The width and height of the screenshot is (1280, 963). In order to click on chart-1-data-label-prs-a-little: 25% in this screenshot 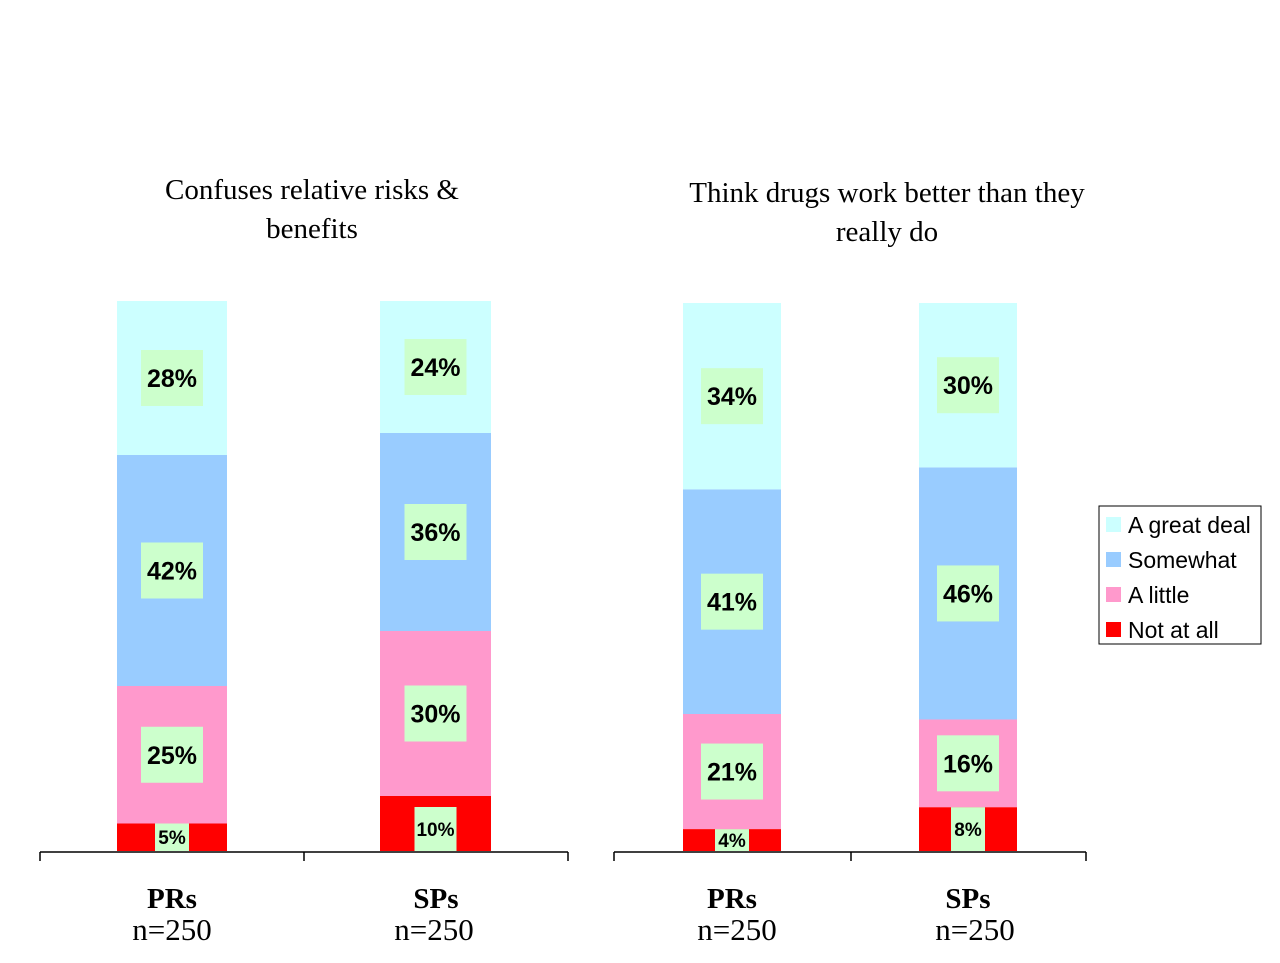, I will do `click(172, 756)`.